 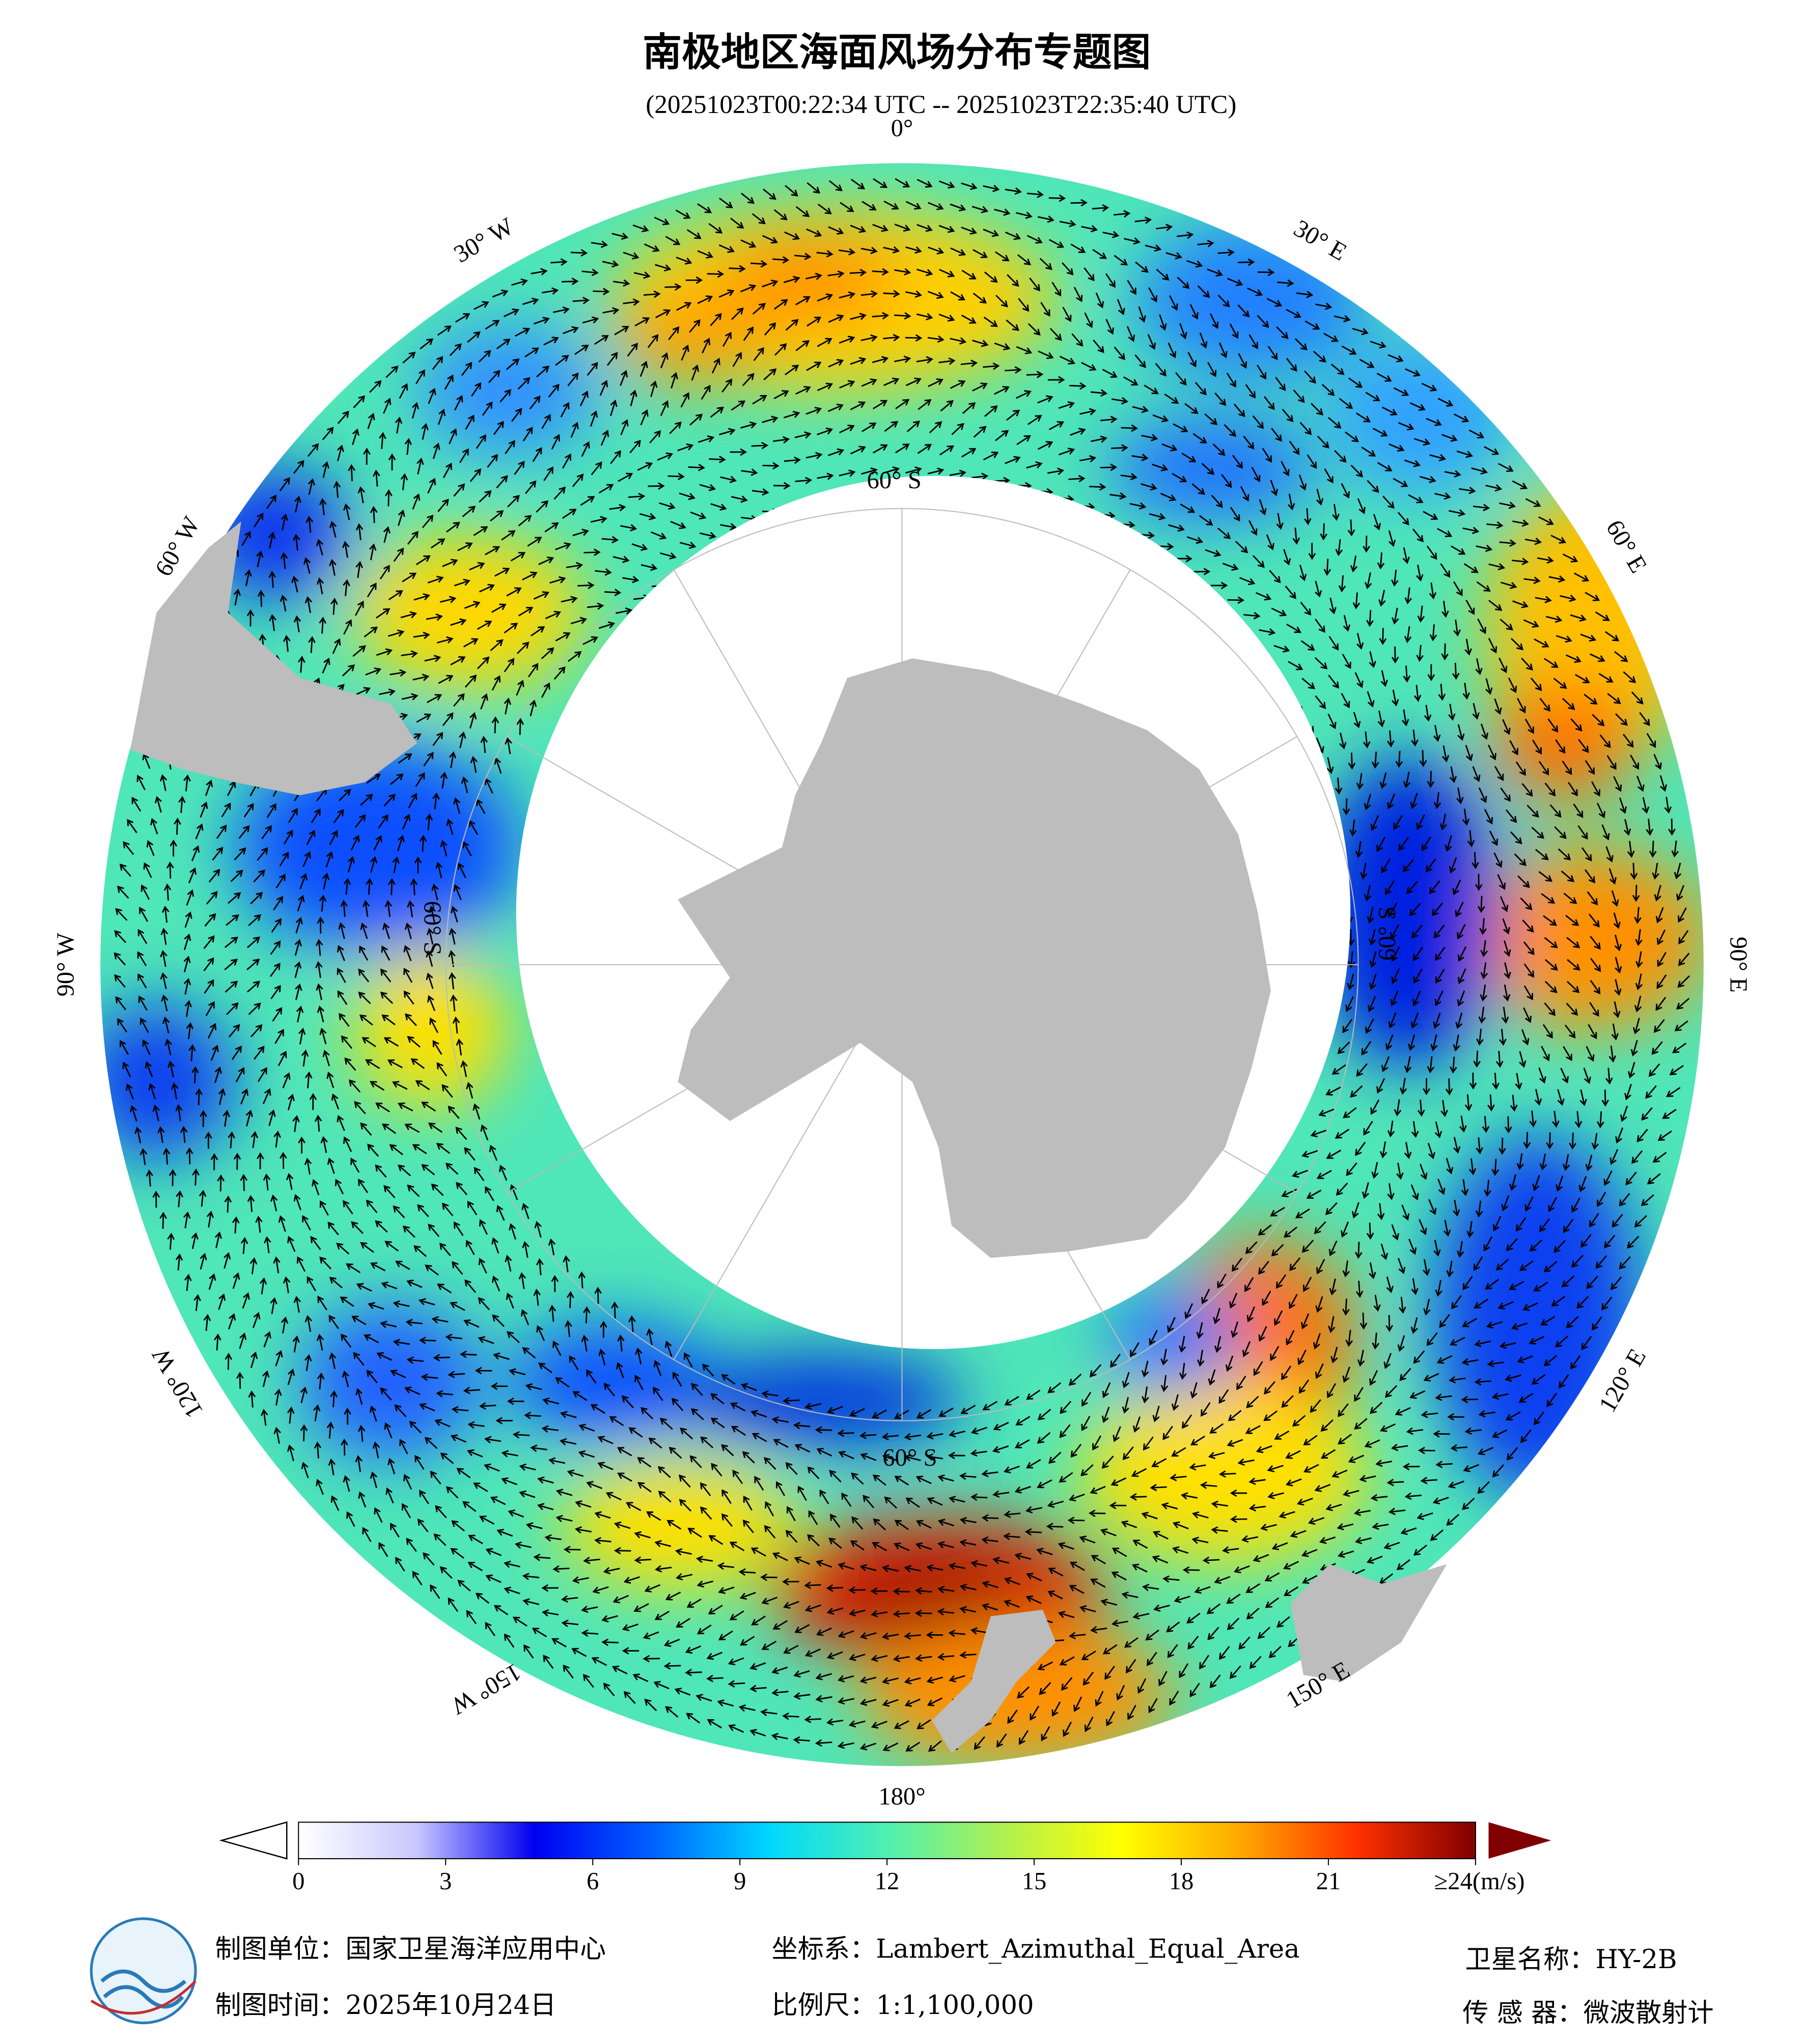 I want to click on footer-date: 制图时间：2025年10月24日, so click(x=385, y=2005).